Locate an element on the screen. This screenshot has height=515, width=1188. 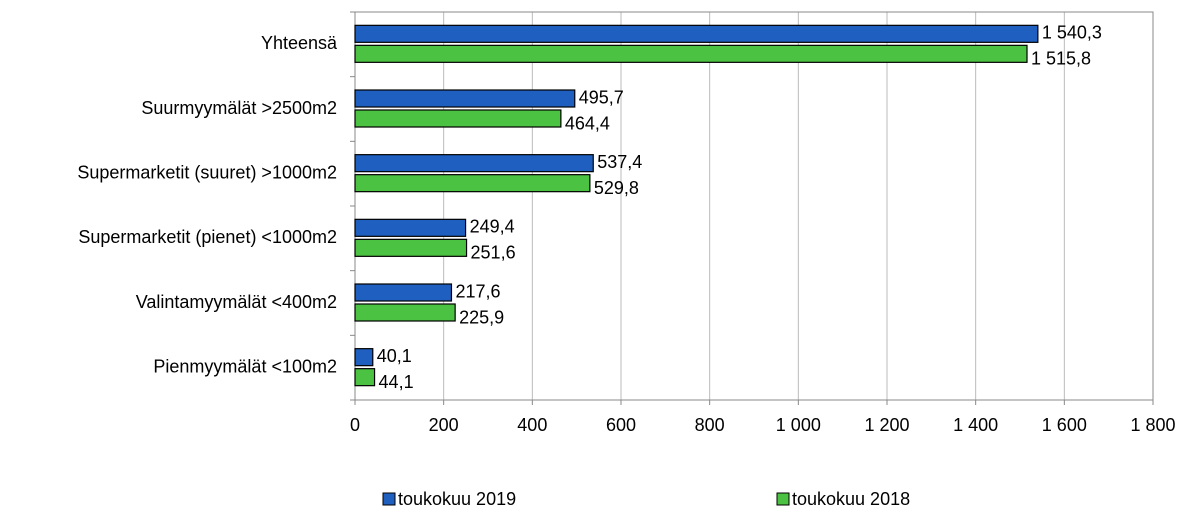
data-label: 249,4 is located at coordinates (492, 227).